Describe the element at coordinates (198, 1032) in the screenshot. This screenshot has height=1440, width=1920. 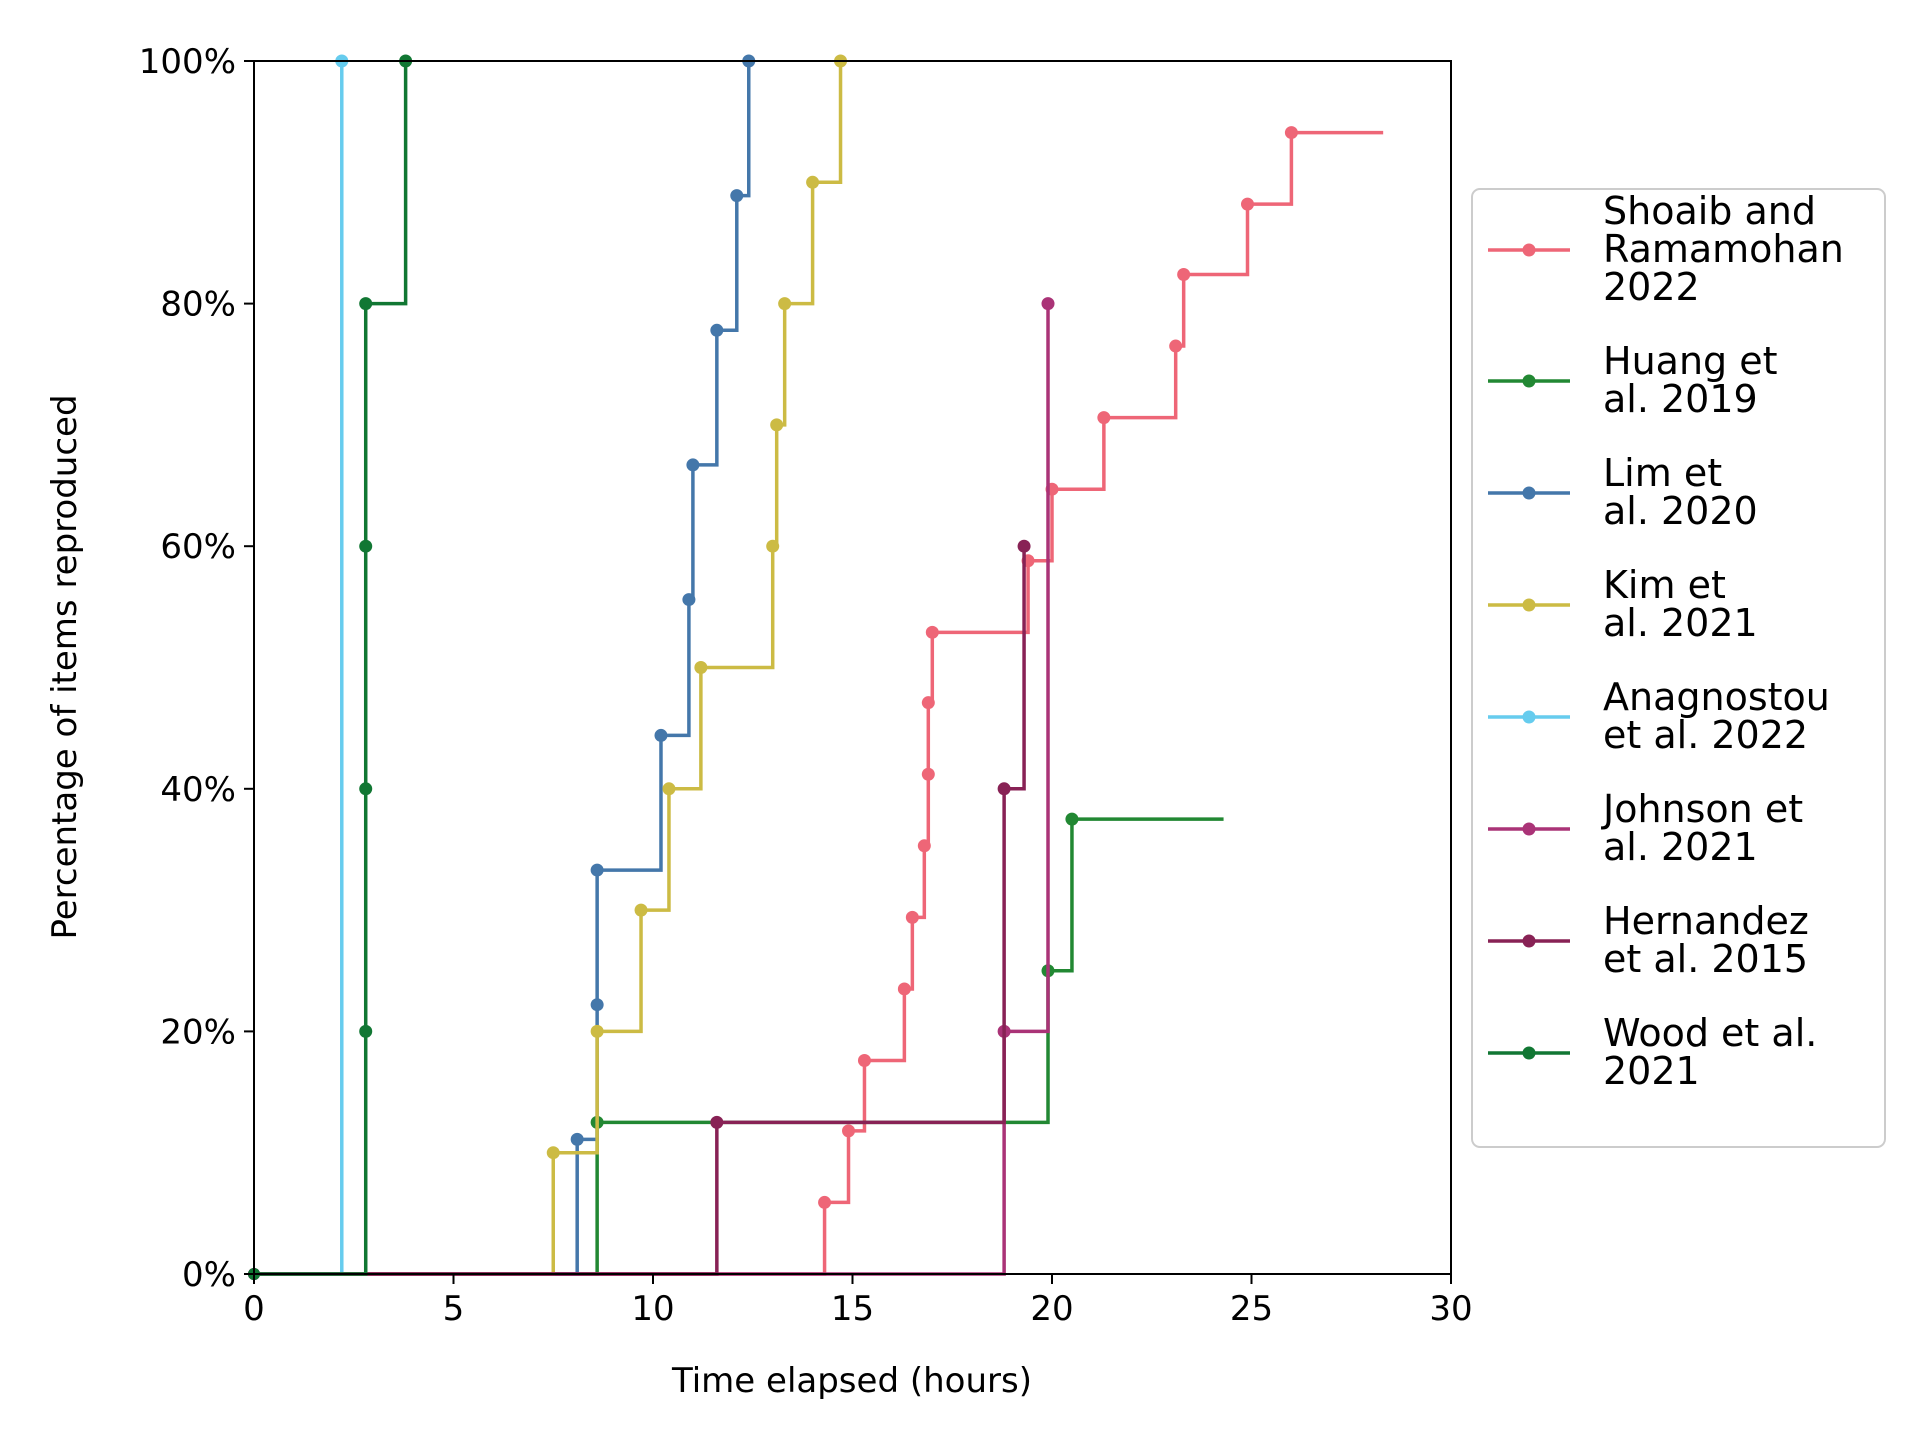
I see `y-tick-label: 20%` at that location.